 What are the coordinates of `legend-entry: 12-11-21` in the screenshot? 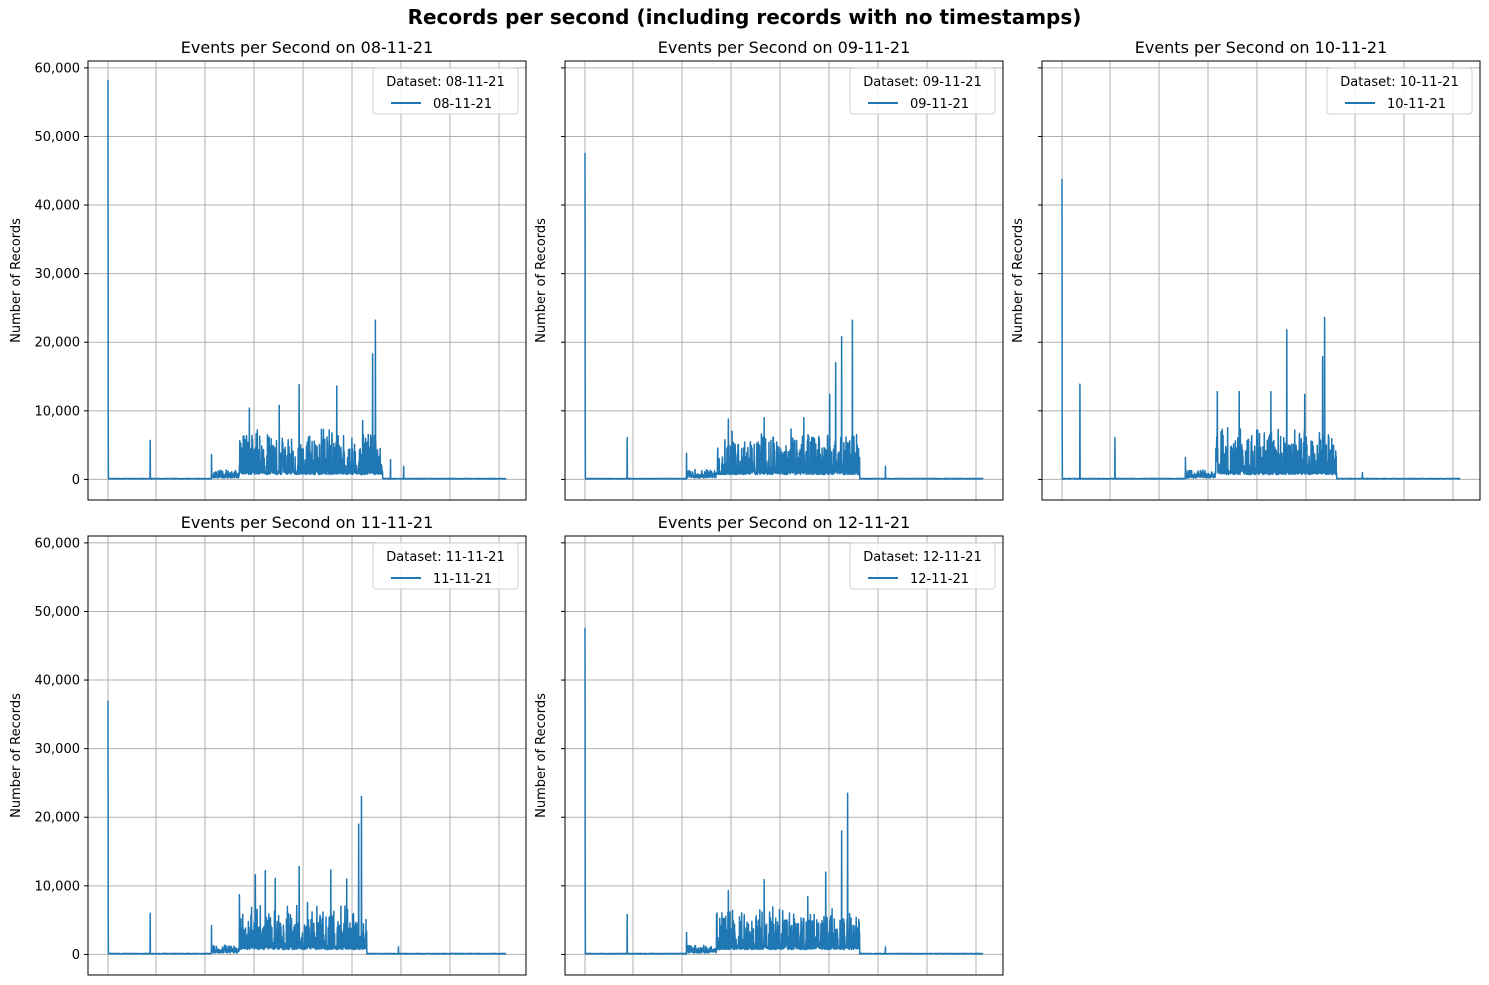 It's located at (939, 579).